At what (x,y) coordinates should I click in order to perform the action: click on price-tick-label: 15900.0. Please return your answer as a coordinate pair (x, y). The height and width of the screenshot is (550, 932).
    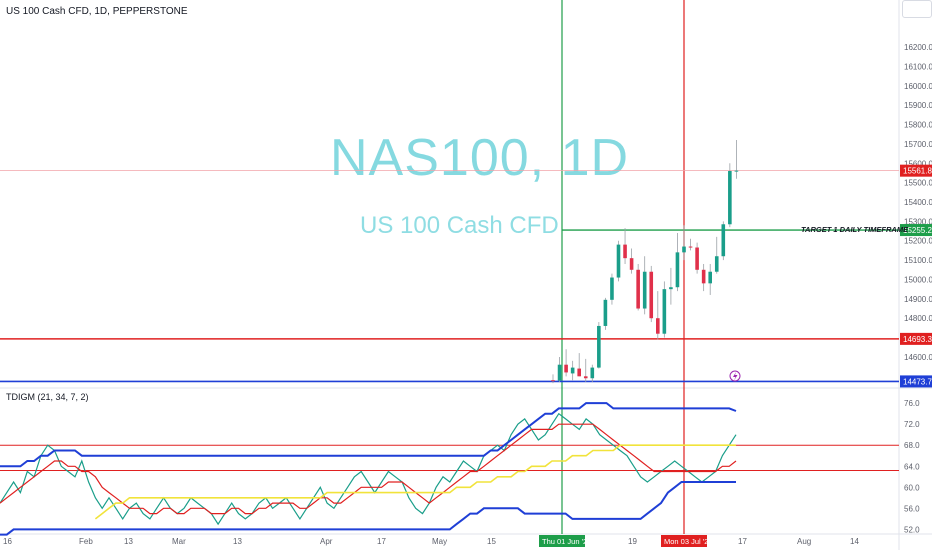
    Looking at the image, I should click on (918, 105).